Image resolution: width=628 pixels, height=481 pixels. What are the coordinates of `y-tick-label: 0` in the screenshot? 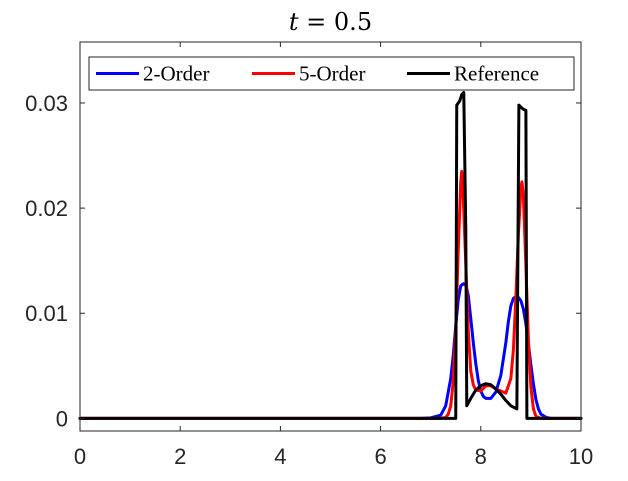 It's located at (62, 418).